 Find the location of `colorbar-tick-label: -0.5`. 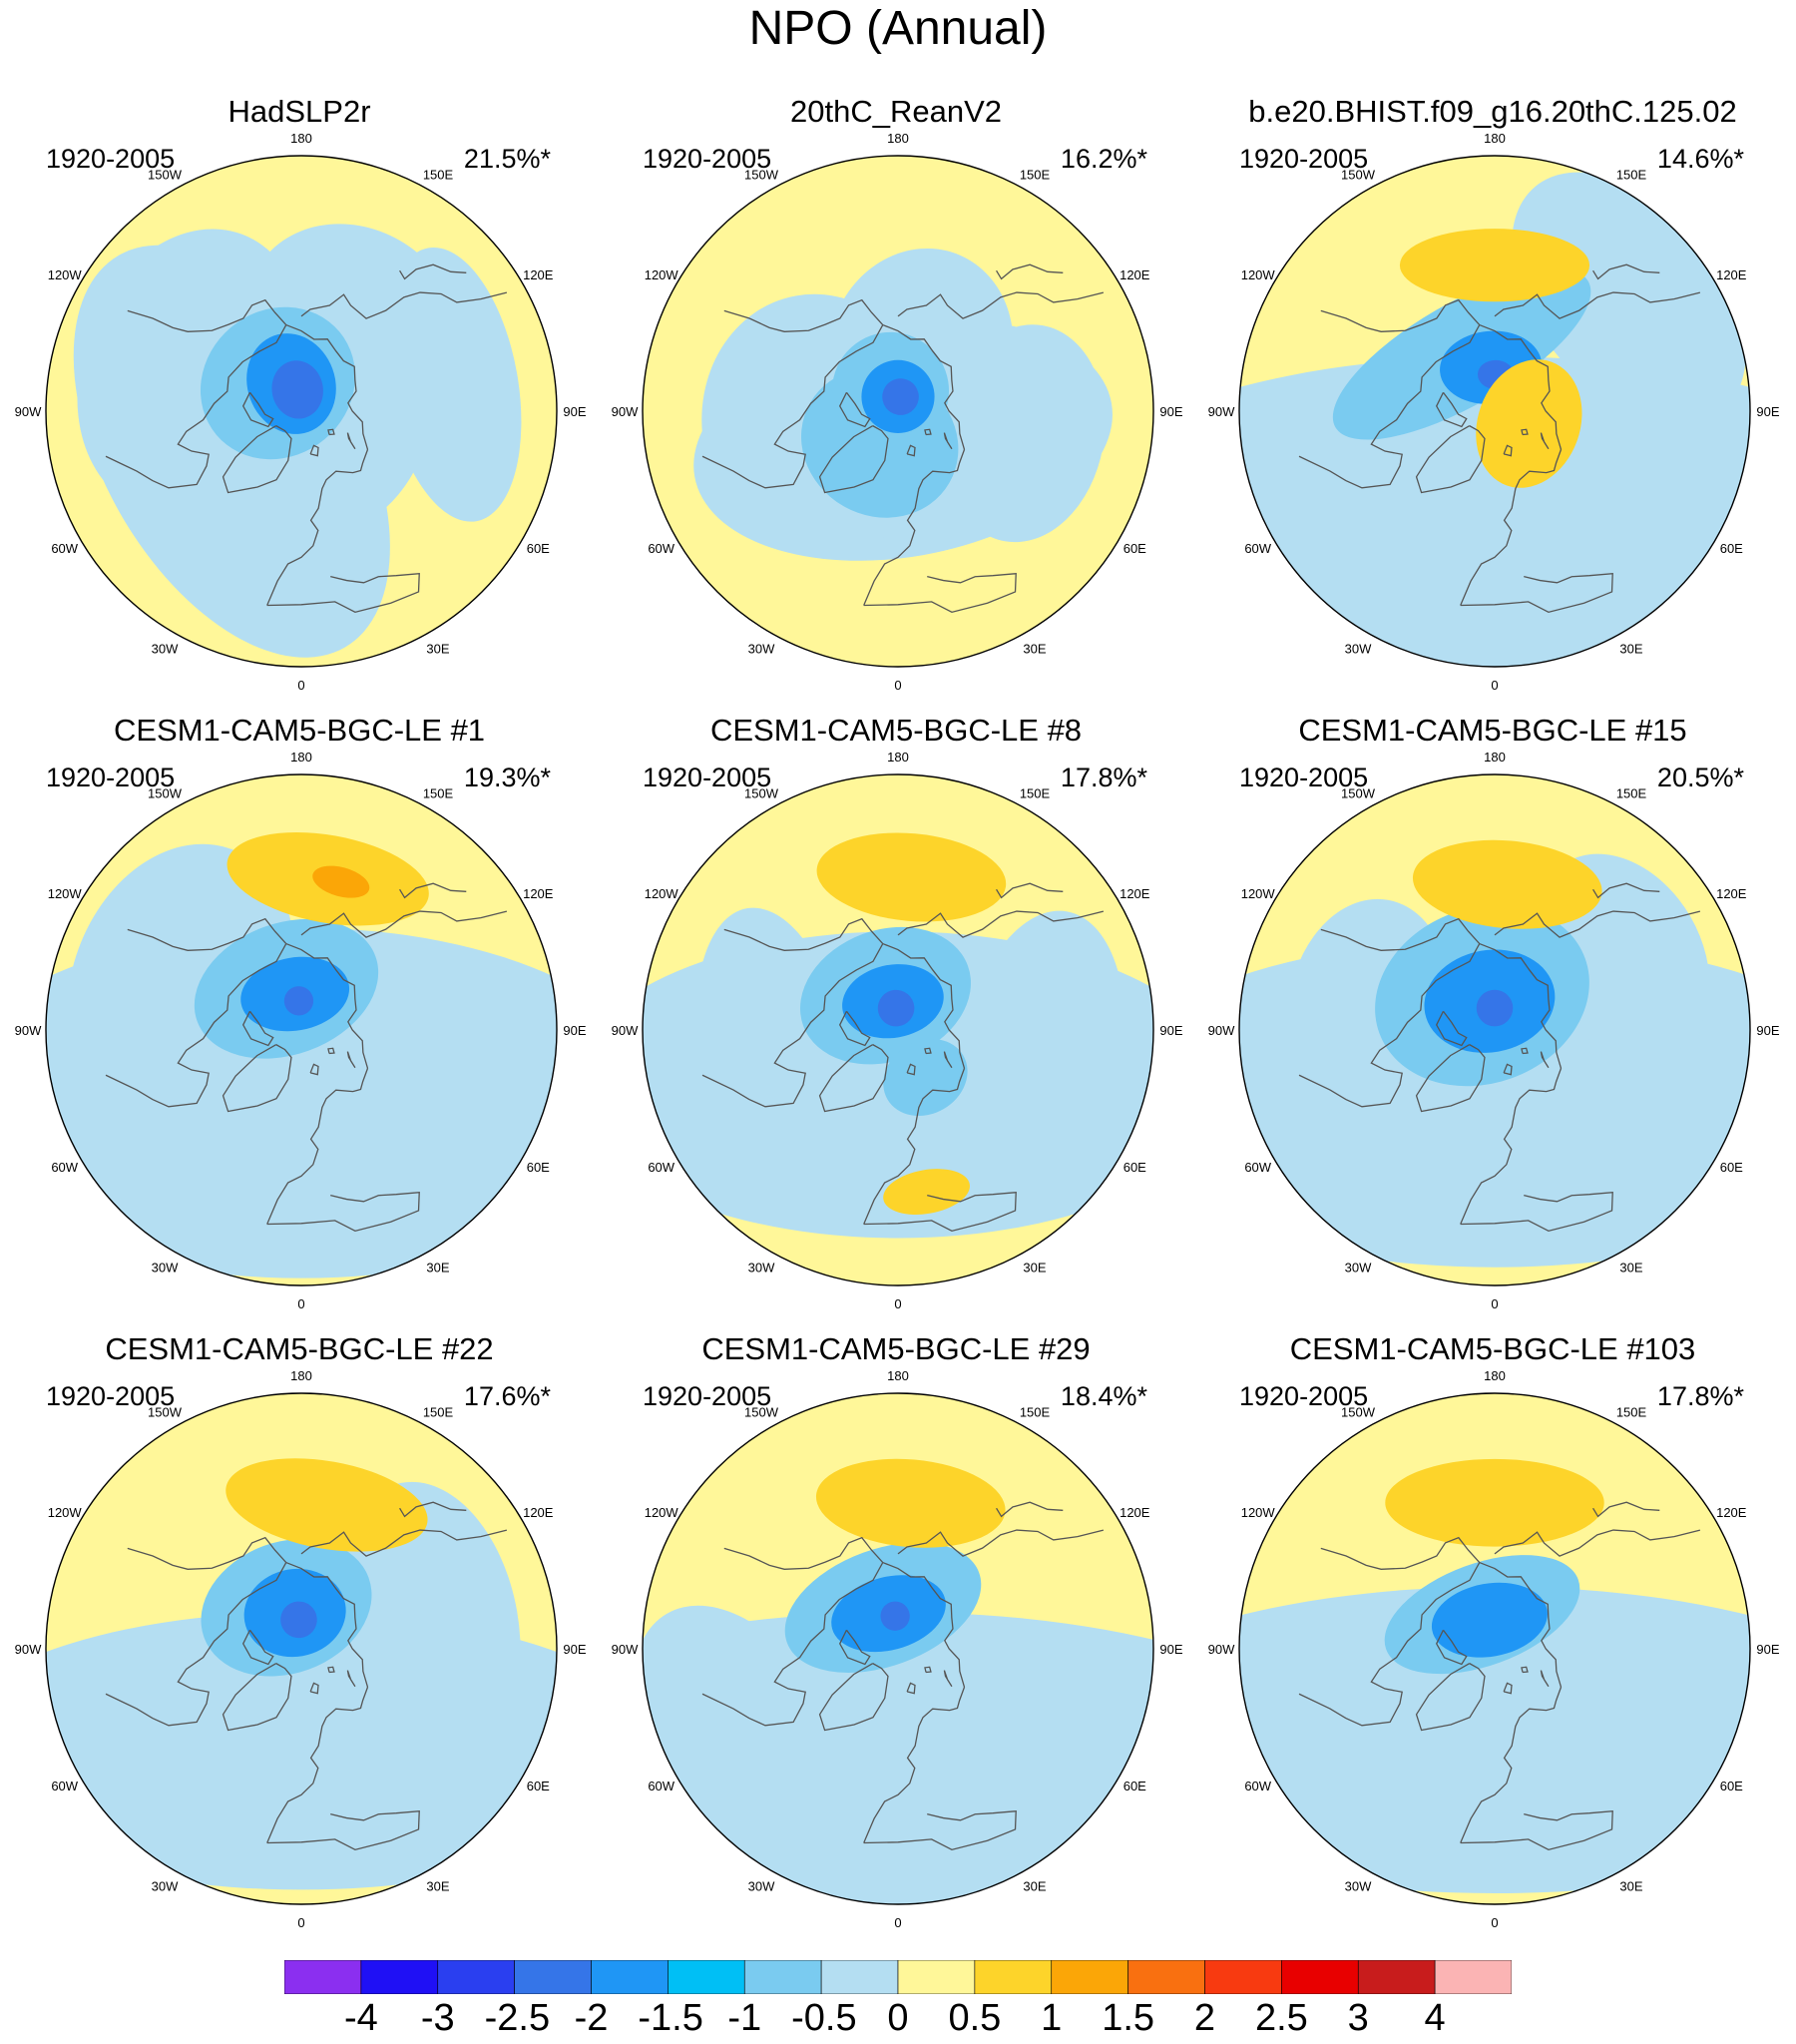

colorbar-tick-label: -0.5 is located at coordinates (824, 2018).